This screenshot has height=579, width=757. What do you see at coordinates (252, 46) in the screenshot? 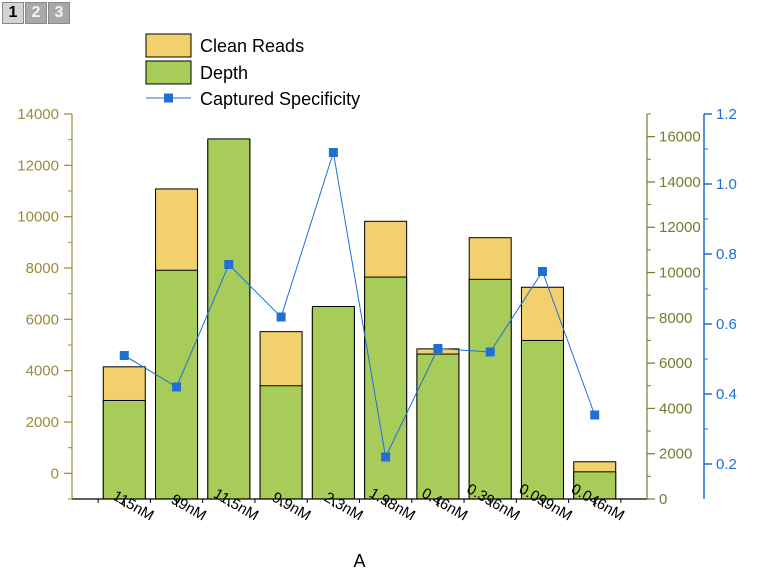
I see `legend-label-clean-reads: Clean Reads` at bounding box center [252, 46].